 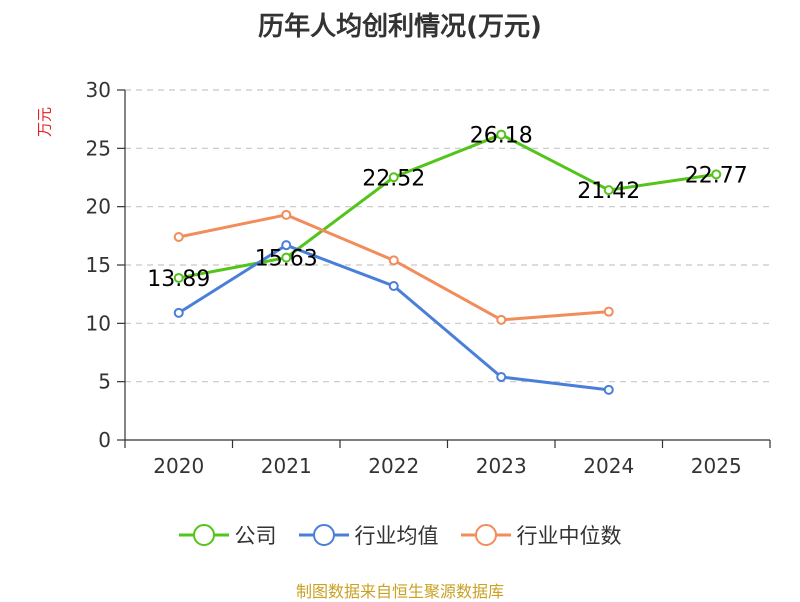 I want to click on y-tick-label: 30, so click(x=98, y=90).